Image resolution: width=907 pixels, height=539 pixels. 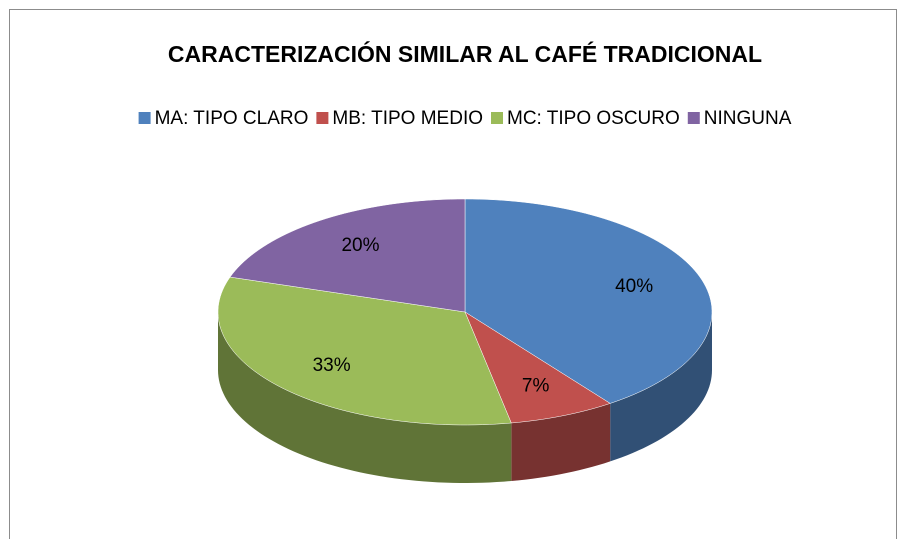 I want to click on data-label: 7%, so click(x=536, y=386).